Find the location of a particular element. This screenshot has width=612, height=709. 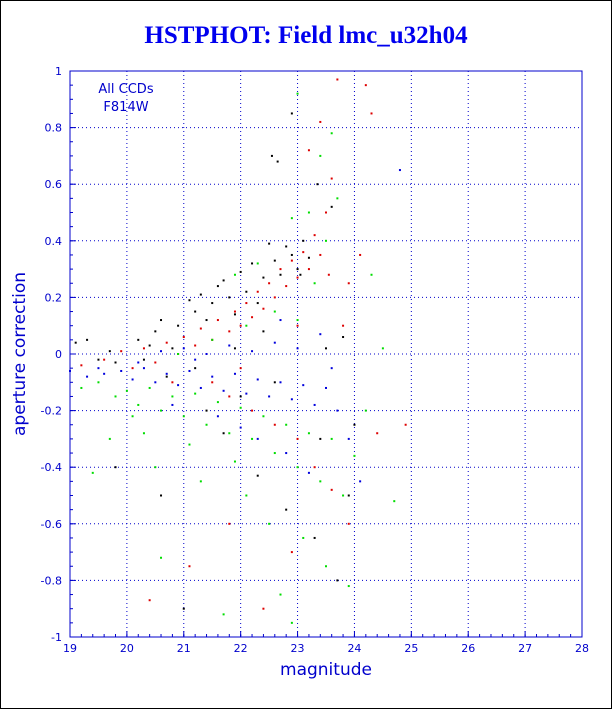

annotation-ccds: All CCDs is located at coordinates (125, 89).